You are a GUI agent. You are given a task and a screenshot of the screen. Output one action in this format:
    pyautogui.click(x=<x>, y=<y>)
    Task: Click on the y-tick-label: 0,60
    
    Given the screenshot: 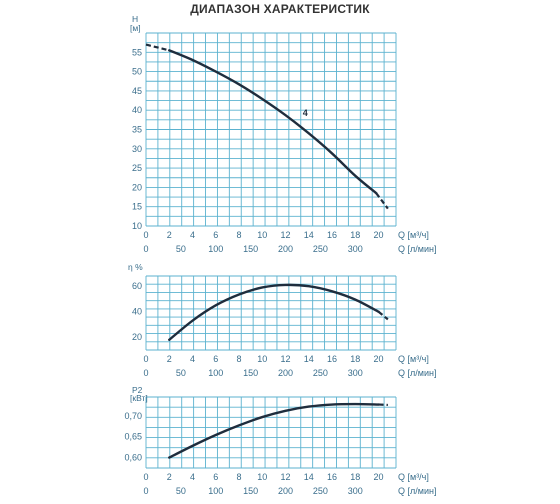 What is the action you would take?
    pyautogui.click(x=133, y=458)
    